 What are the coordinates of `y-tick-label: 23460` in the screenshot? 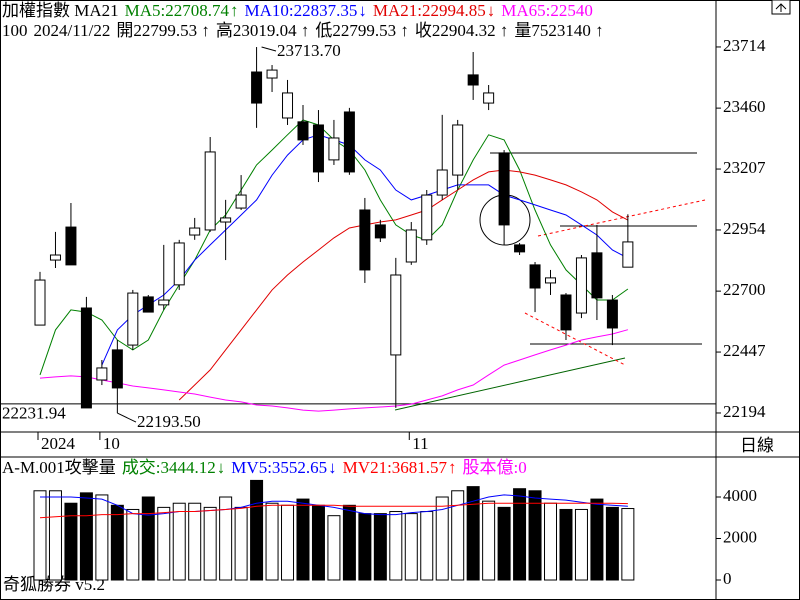 It's located at (744, 106).